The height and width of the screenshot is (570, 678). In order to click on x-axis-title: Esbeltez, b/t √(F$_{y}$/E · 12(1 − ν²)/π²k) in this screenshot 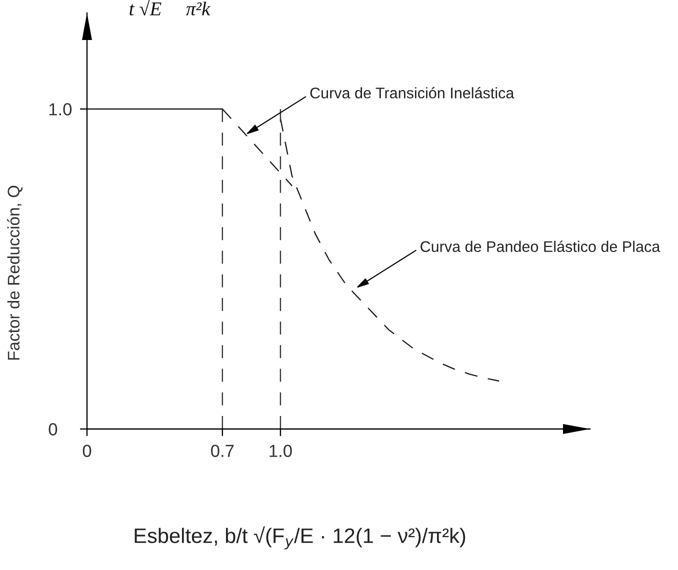, I will do `click(300, 538)`.